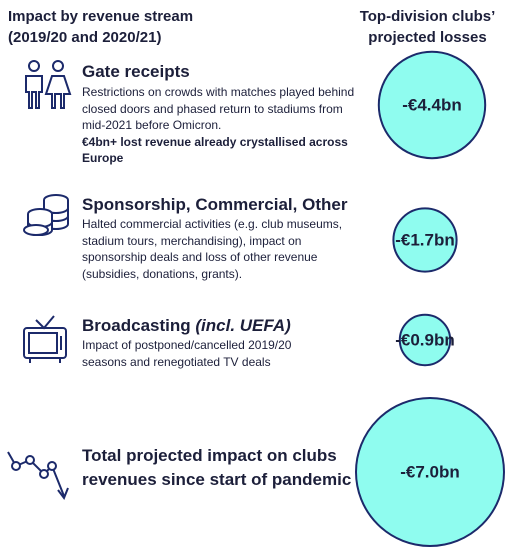 The width and height of the screenshot is (520, 552). What do you see at coordinates (46, 215) in the screenshot?
I see `icon-coins` at bounding box center [46, 215].